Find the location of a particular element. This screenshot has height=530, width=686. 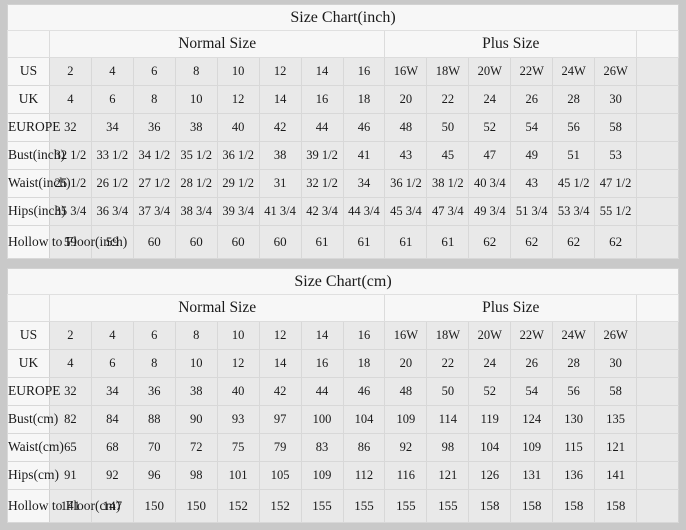

table-cell: 84 is located at coordinates (112, 419).